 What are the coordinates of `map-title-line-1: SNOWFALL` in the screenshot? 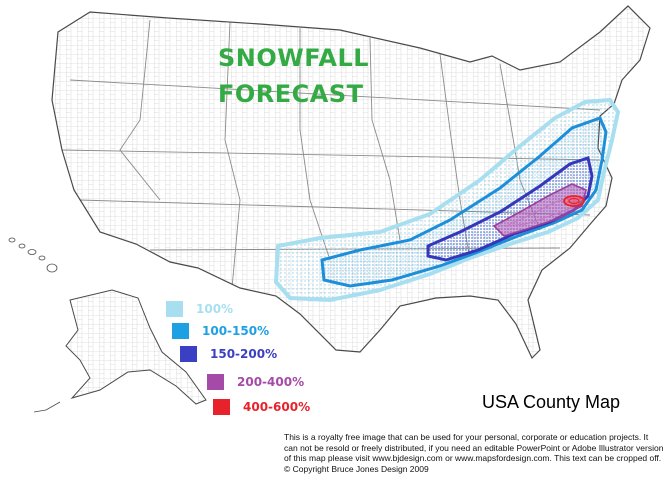 It's located at (294, 58).